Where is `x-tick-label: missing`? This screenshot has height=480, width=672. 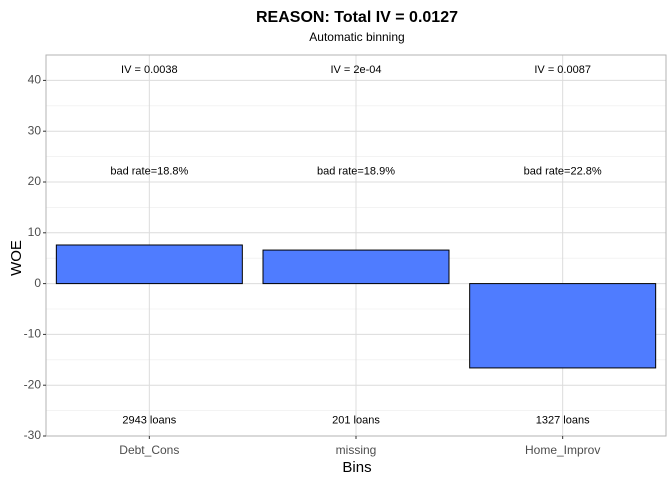
x-tick-label: missing is located at coordinates (356, 450).